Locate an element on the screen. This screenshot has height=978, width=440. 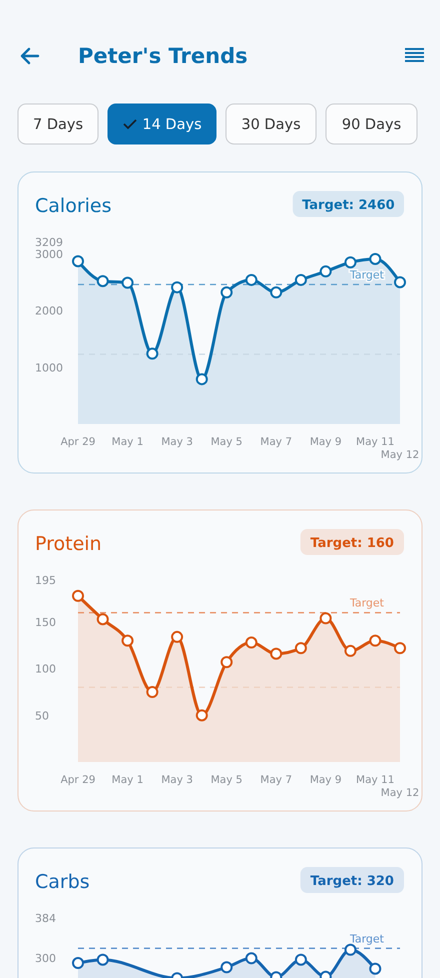
chart-subtitle: Target: 160 is located at coordinates (352, 543).